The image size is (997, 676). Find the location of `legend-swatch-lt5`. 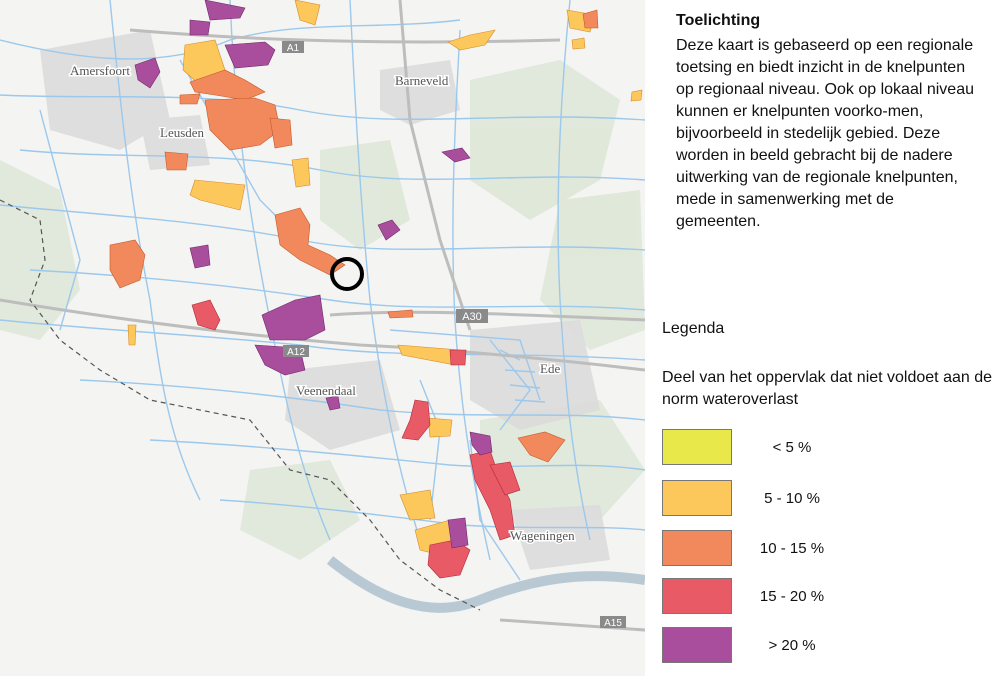

legend-swatch-lt5 is located at coordinates (697, 447).